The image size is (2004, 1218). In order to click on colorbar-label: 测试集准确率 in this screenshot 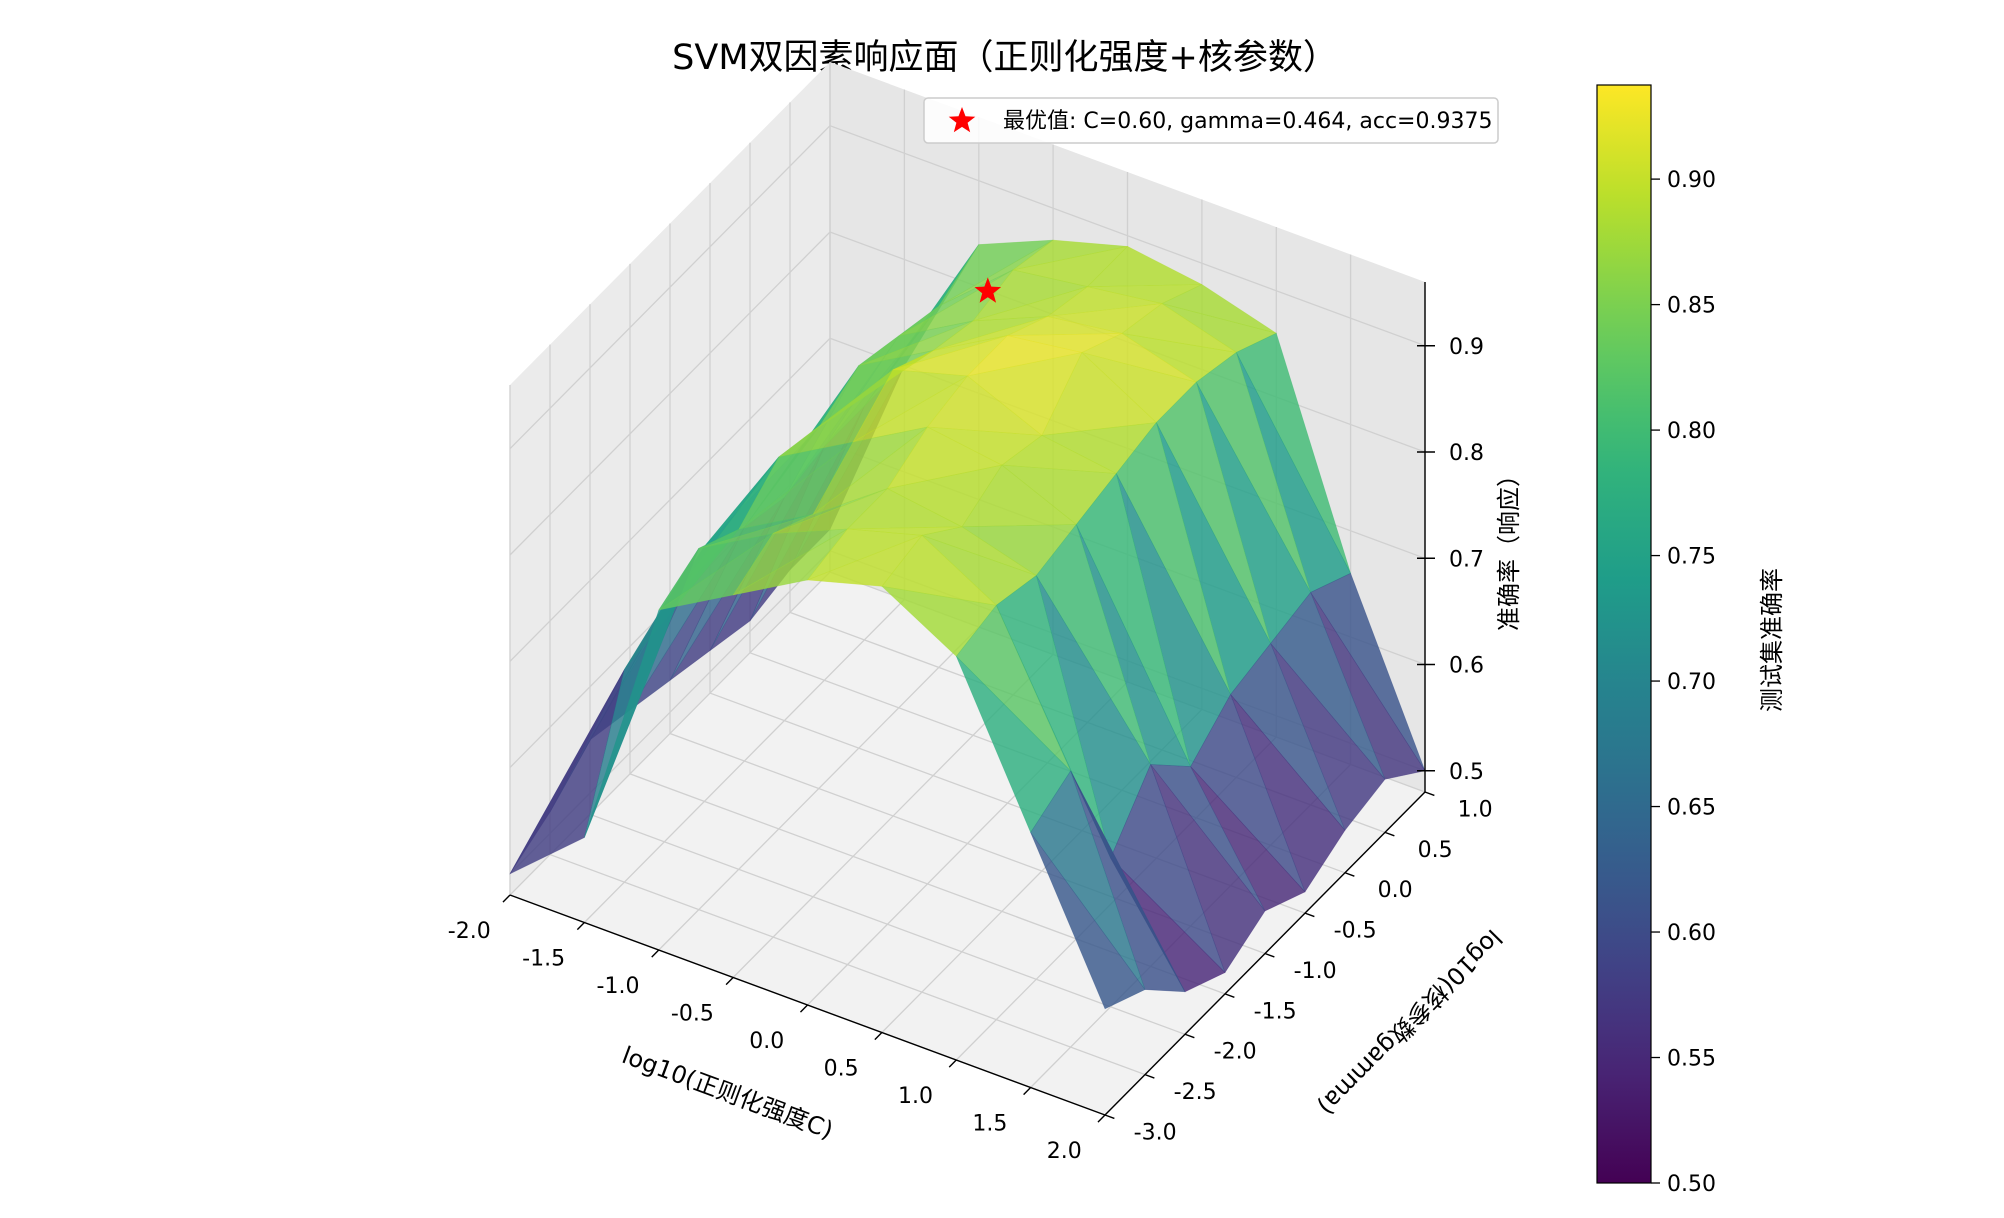, I will do `click(1772, 640)`.